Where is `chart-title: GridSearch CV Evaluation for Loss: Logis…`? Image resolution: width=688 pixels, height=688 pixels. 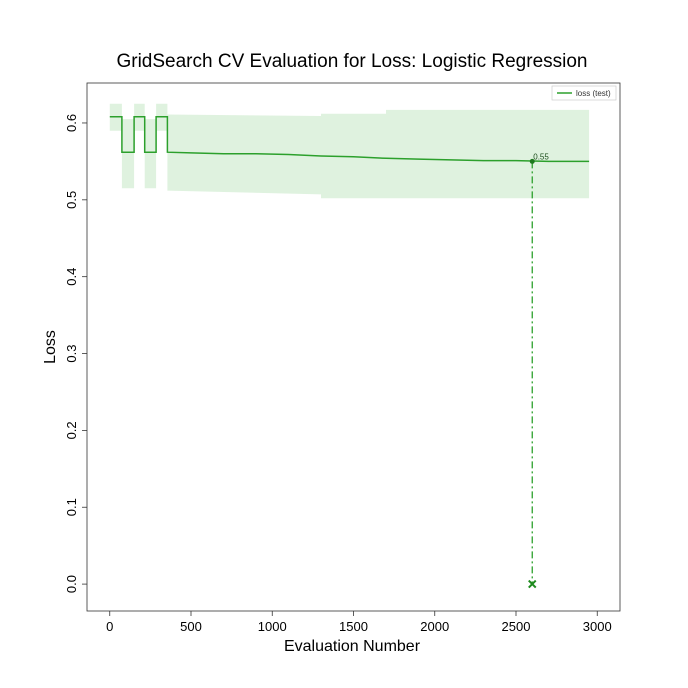
chart-title: GridSearch CV Evaluation for Loss: Logis… is located at coordinates (351, 61).